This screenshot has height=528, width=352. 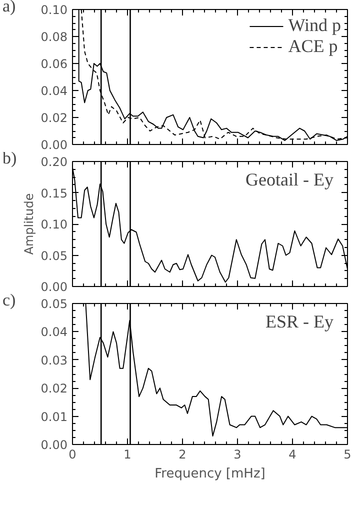 What do you see at coordinates (210, 474) in the screenshot?
I see `x-axis-title: Frequency [mHz]` at bounding box center [210, 474].